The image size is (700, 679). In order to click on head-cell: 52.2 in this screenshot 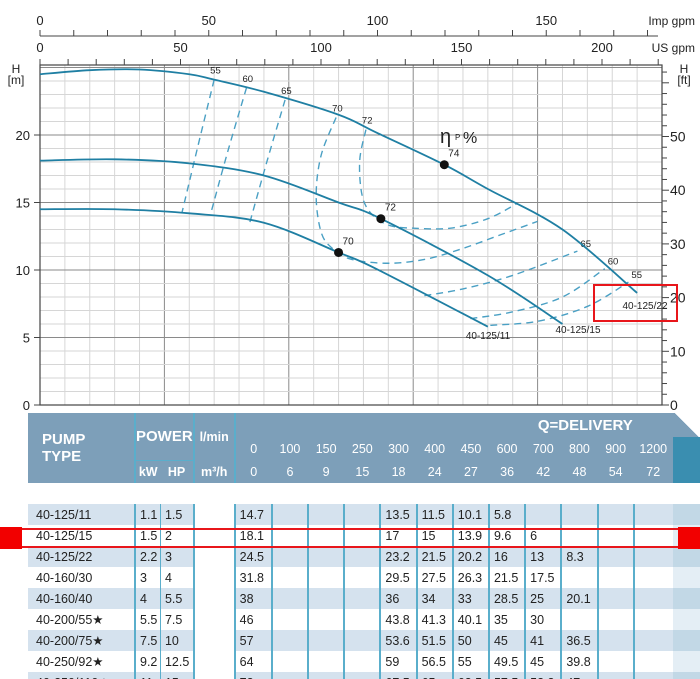, I will do `click(543, 675)`.